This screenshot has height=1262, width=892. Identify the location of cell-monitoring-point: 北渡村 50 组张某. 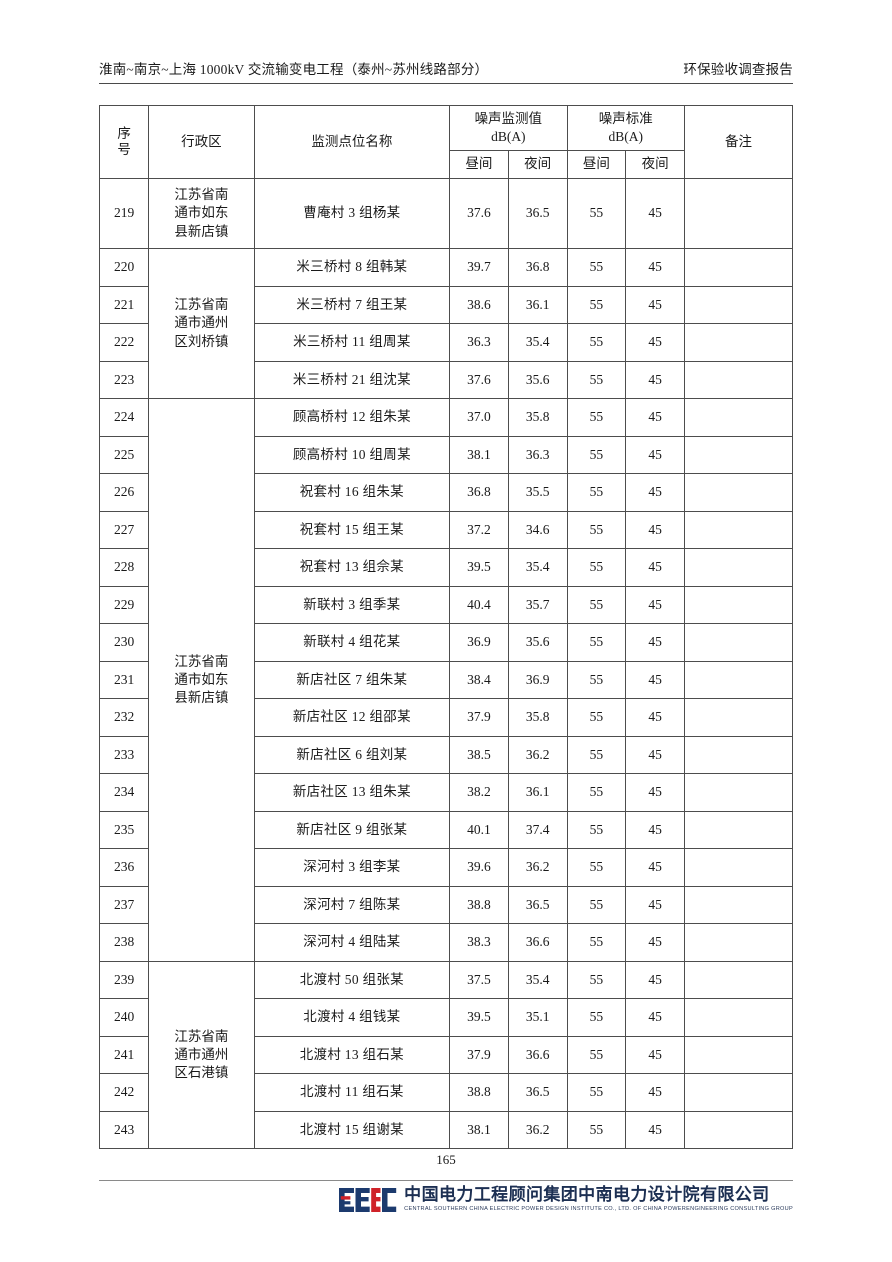
(352, 979).